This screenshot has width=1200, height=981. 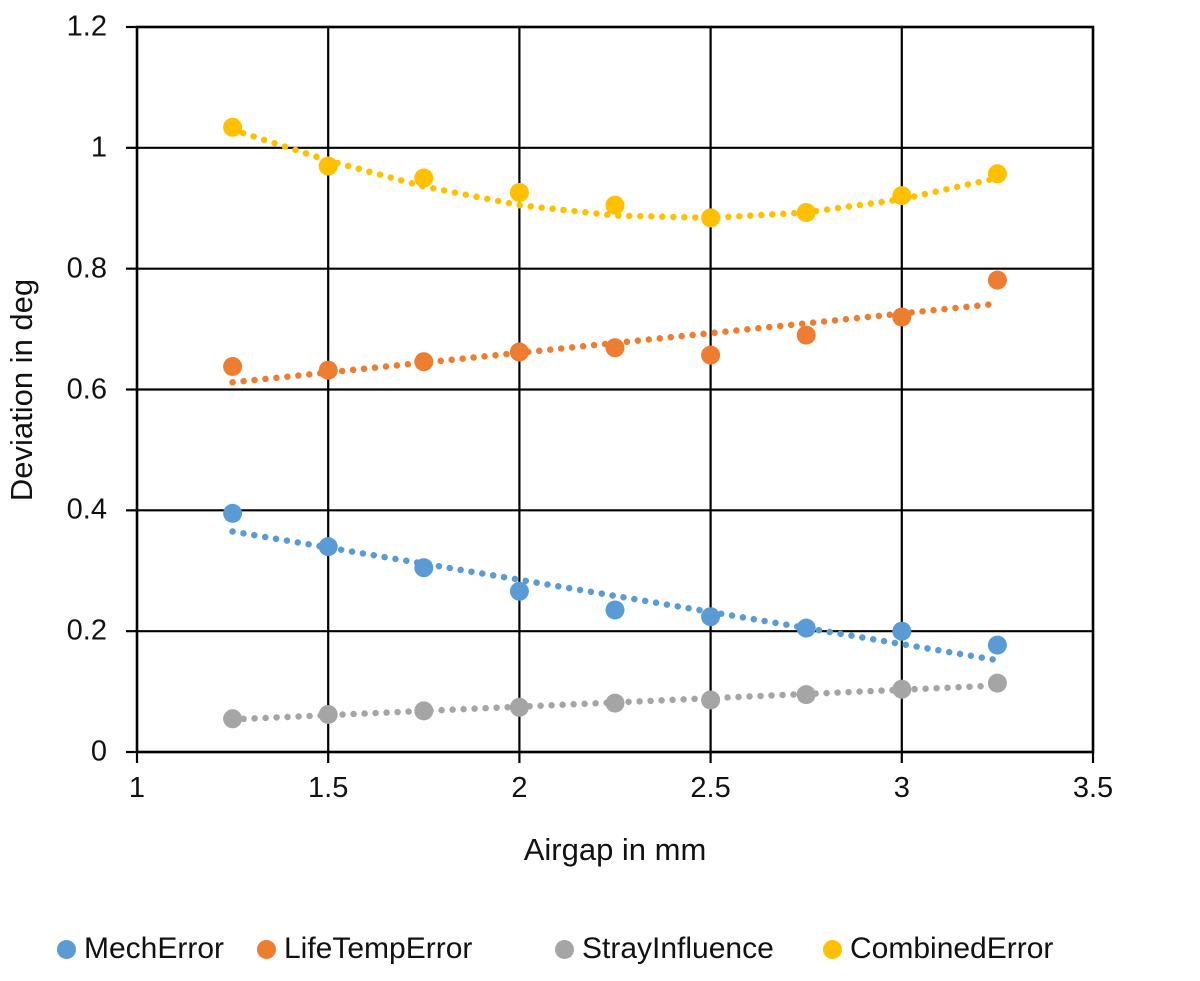 I want to click on legend-item-combinederror: CombinedError, so click(x=938, y=949).